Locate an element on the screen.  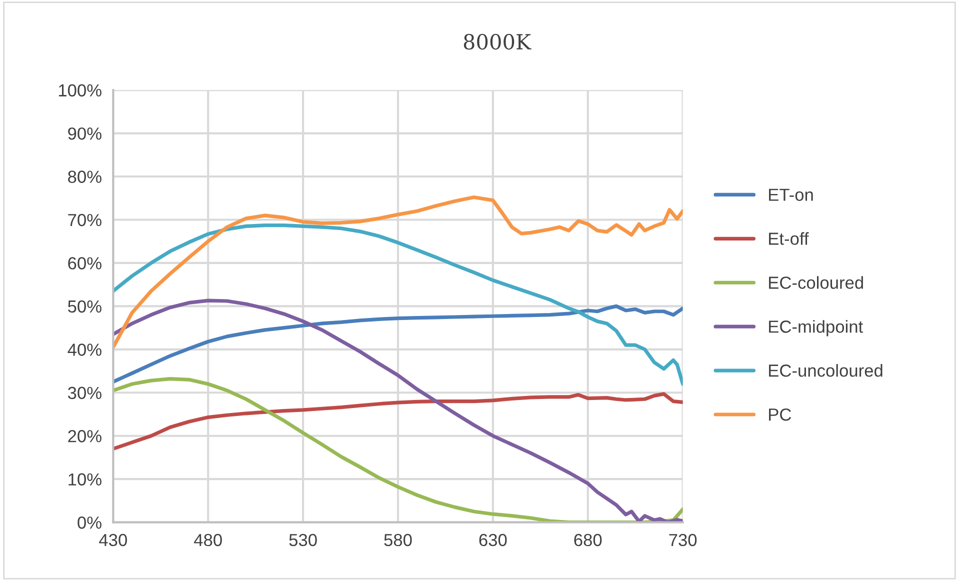
x-tick-label: 530 is located at coordinates (303, 540).